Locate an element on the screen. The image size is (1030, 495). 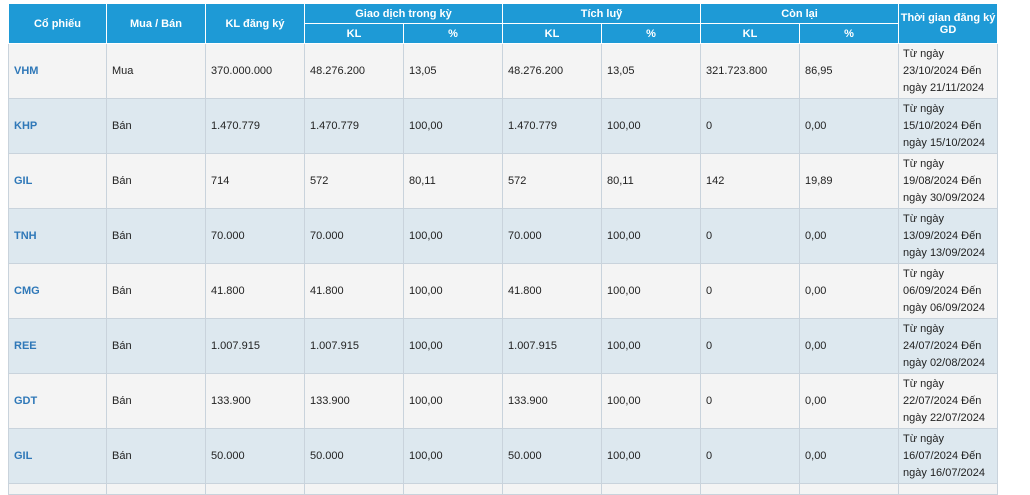
date-line: ngày 02/08/2024 is located at coordinates (944, 362).